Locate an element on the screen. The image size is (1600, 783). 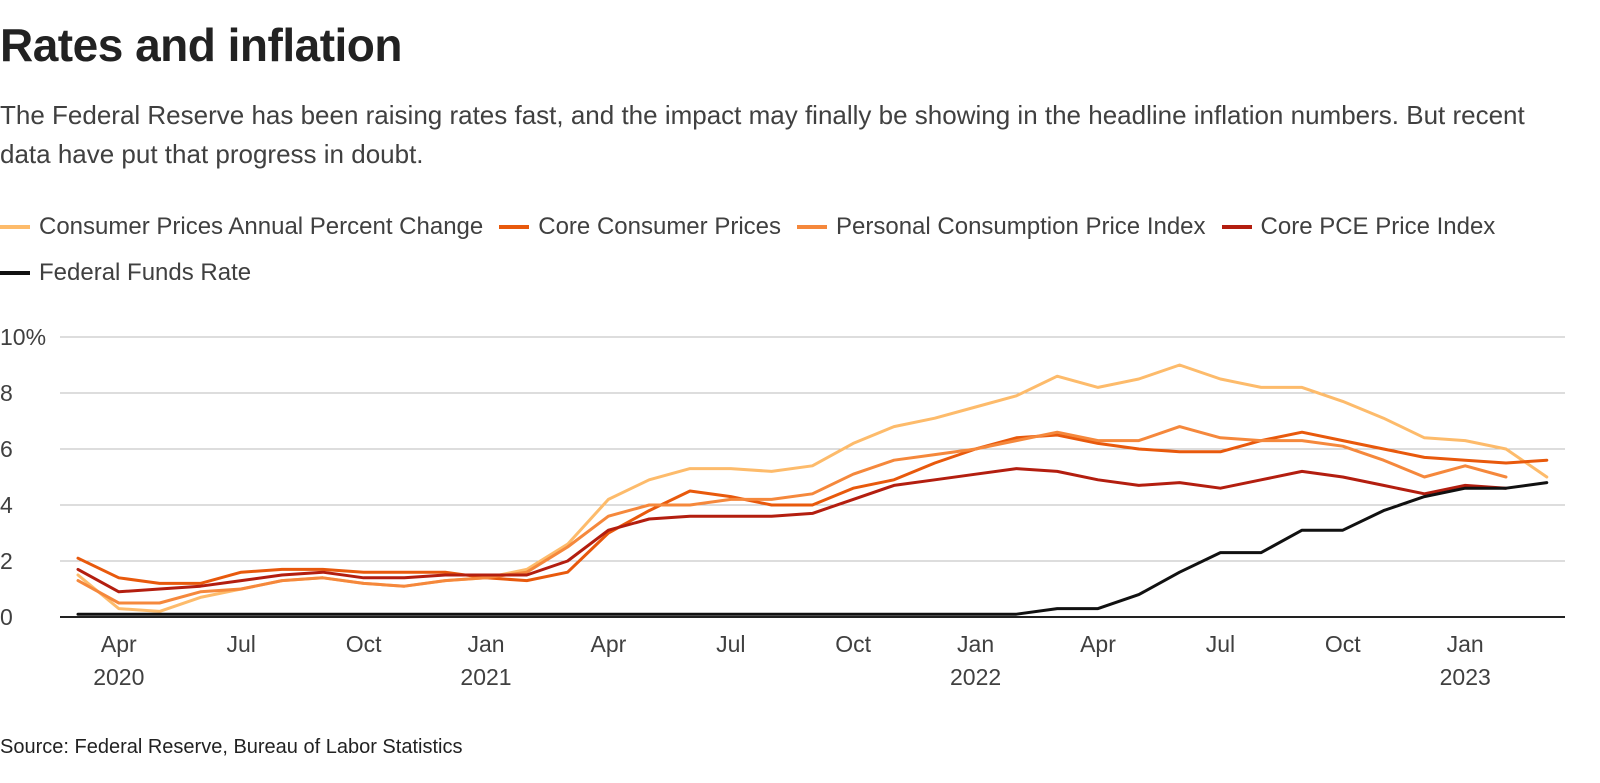
series-line-core-pce-price-index is located at coordinates (792, 530).